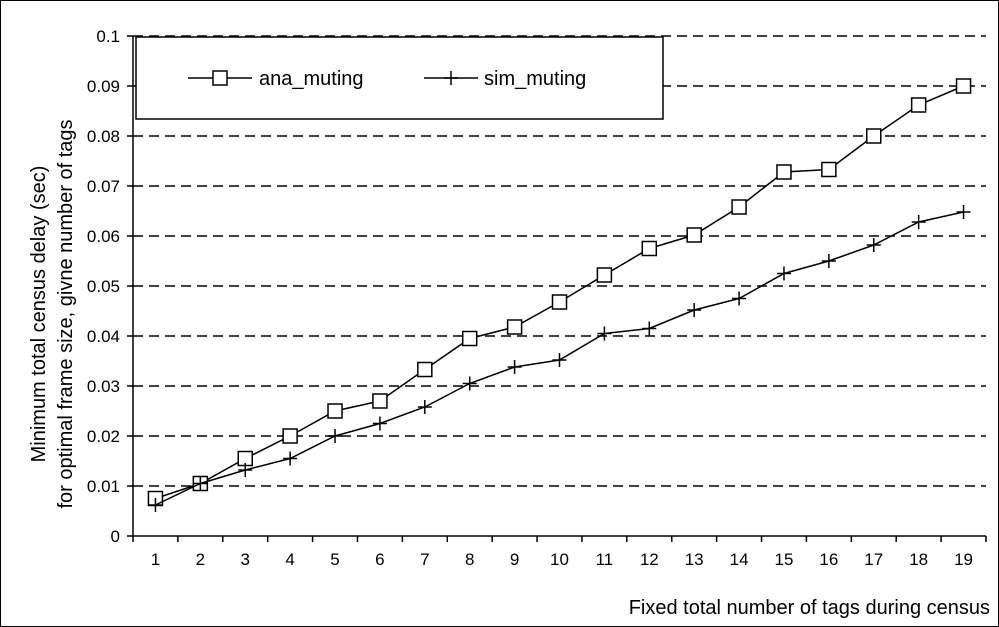  I want to click on legend-label: ana_muting, so click(311, 79).